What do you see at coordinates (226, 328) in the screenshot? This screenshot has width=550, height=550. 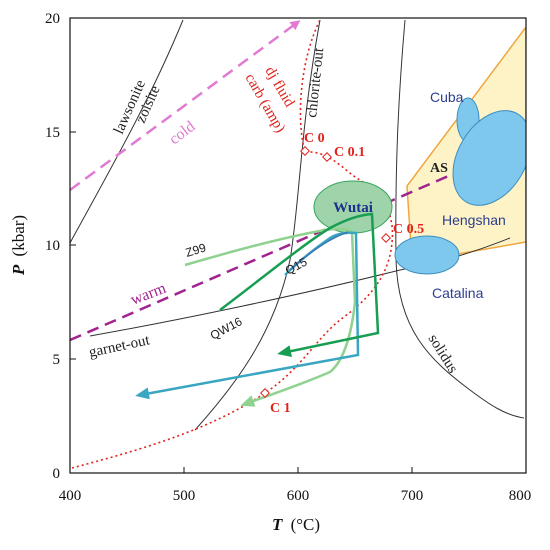 I see `qw16-label: QW16` at bounding box center [226, 328].